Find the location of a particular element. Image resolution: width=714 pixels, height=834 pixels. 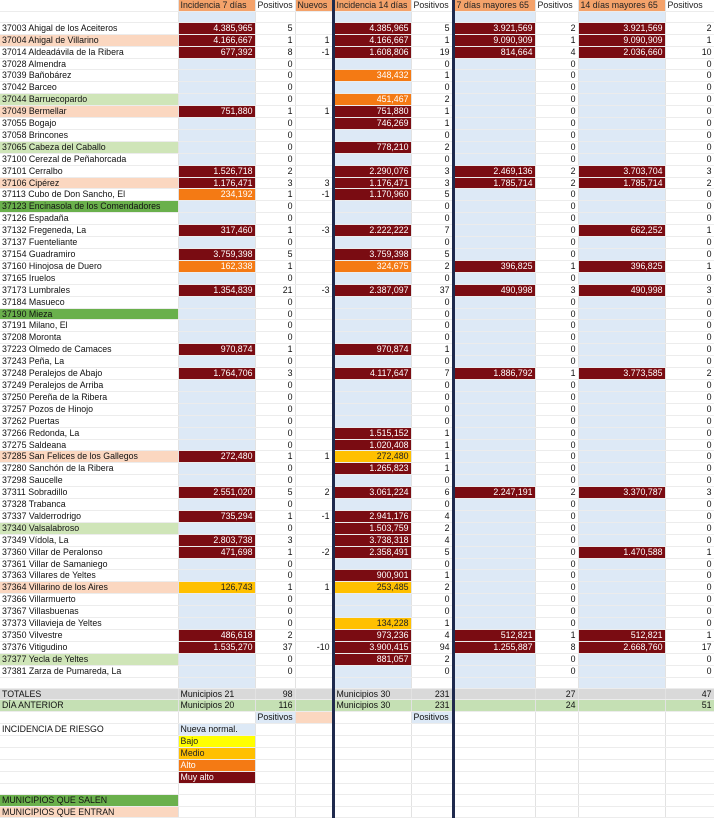

positives-7-cell: 3 is located at coordinates (275, 540).